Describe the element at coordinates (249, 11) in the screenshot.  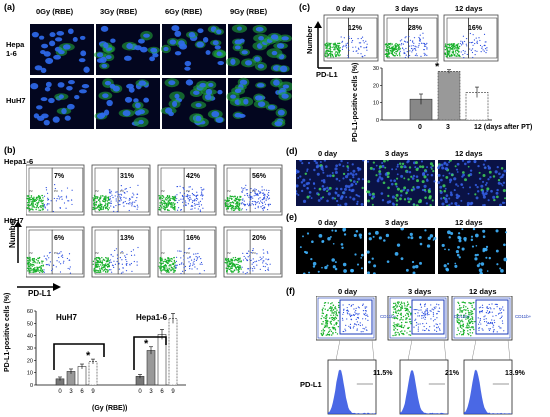
I see `panel-a-col-3: 9Gy (RBE)` at that location.